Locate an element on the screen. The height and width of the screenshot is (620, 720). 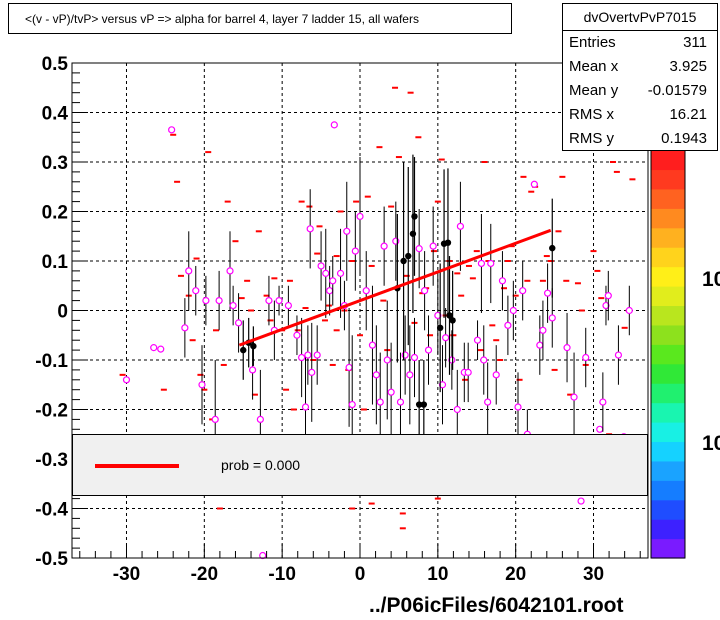
x-tick-label: 0 is located at coordinates (360, 574).